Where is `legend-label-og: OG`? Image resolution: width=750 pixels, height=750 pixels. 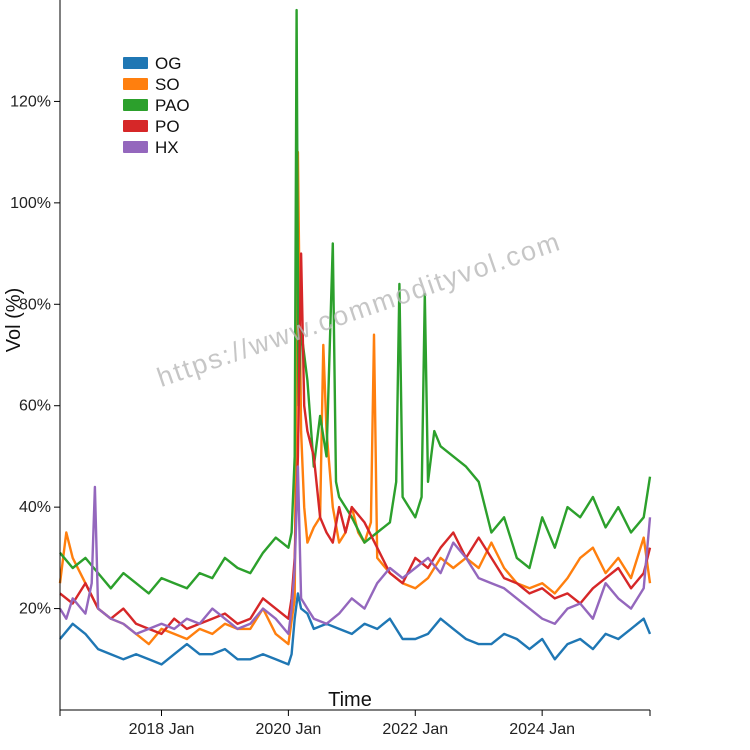 legend-label-og: OG is located at coordinates (168, 63).